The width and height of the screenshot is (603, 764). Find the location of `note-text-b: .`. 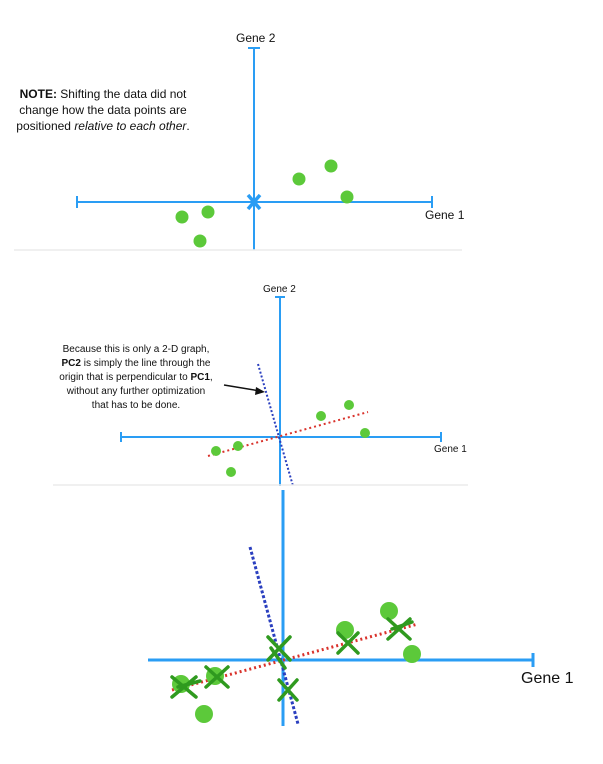

note-text-b: . is located at coordinates (188, 126).